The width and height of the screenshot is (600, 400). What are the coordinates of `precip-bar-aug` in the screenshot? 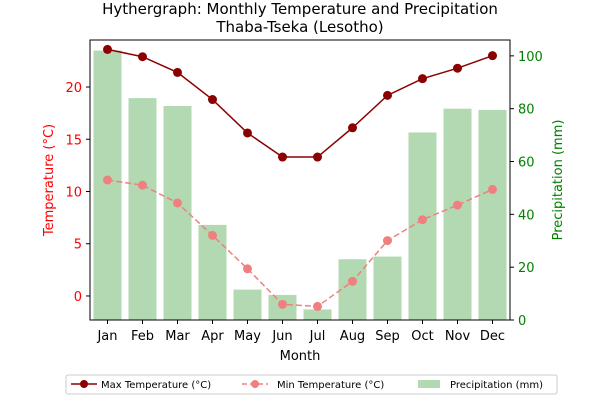 It's located at (352, 289).